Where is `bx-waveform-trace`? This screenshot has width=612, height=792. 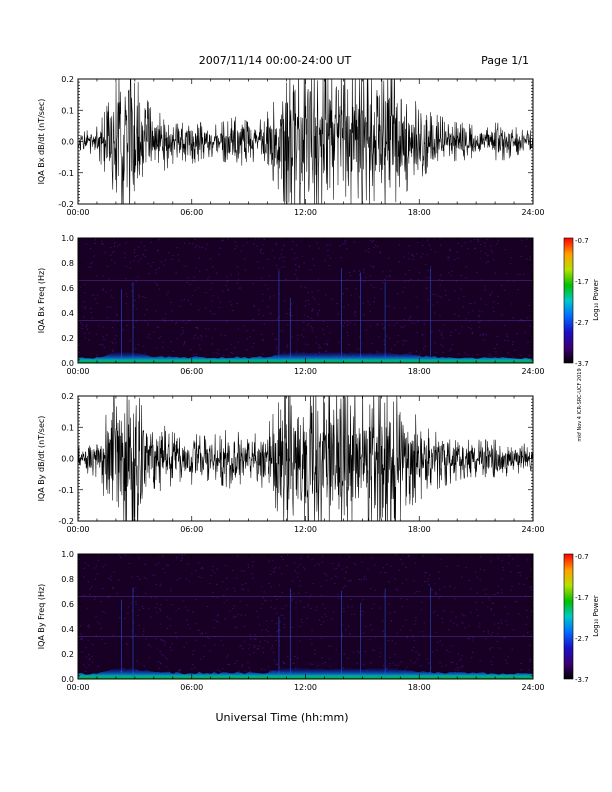
bx-waveform-trace is located at coordinates (305, 141).